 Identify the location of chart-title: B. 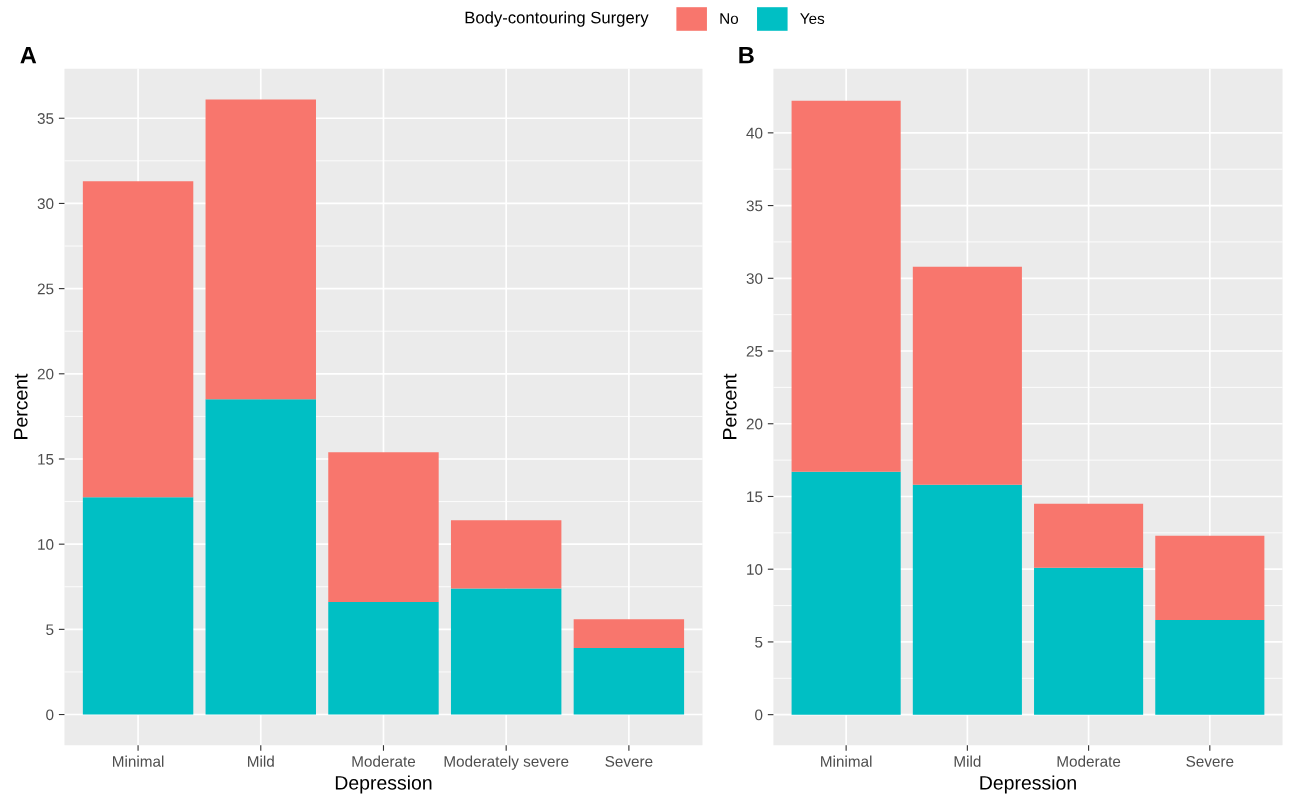
(746, 55).